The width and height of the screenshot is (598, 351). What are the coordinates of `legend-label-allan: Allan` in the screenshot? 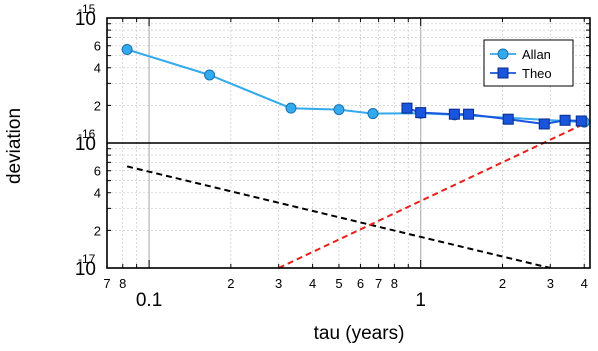 It's located at (536, 54).